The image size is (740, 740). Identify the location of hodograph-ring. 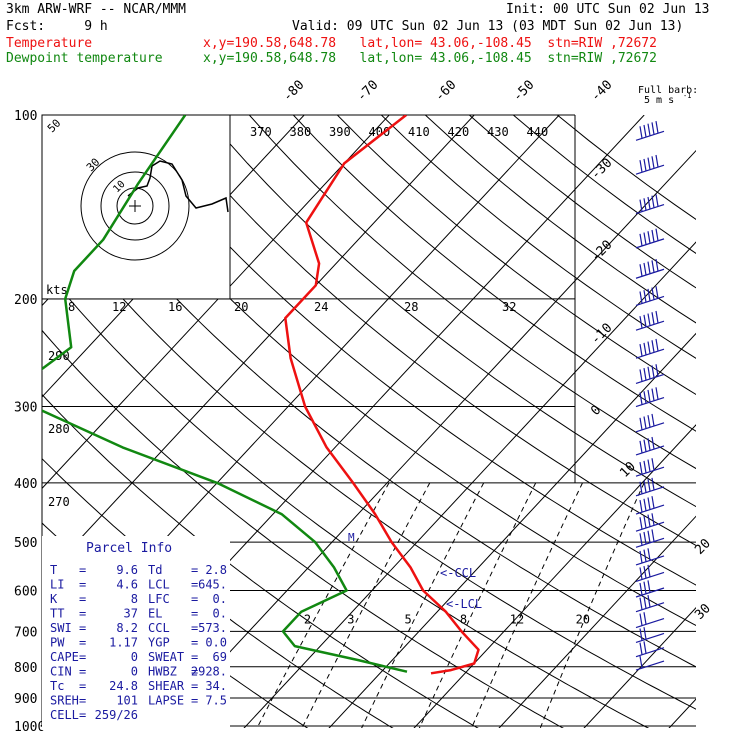
(135, 206).